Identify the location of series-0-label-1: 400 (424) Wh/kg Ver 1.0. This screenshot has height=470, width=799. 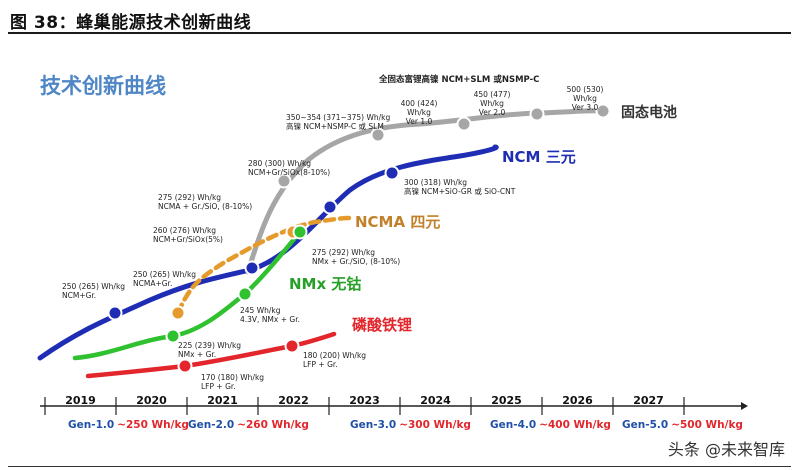
(419, 112).